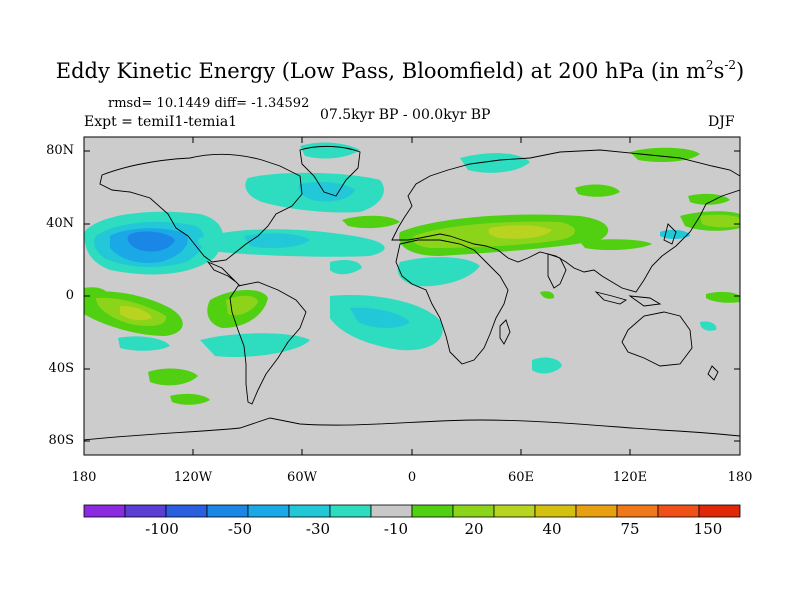 This screenshot has height=600, width=800. I want to click on coastline-madagascar, so click(505, 332).